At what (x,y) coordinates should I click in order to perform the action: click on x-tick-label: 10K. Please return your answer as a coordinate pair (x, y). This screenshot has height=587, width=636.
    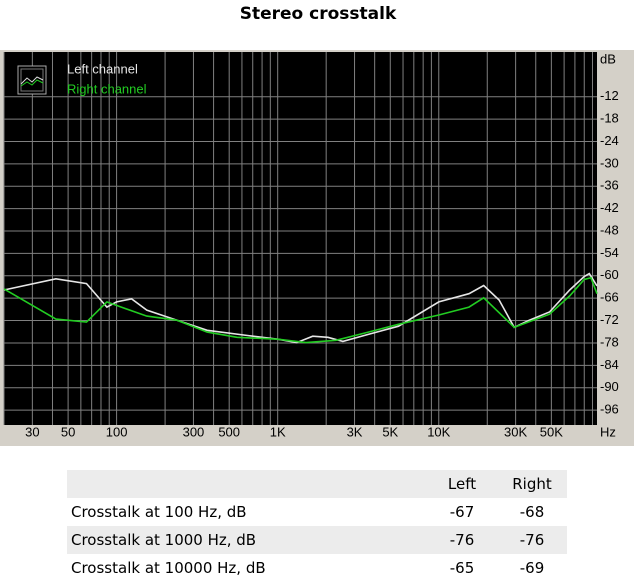
    Looking at the image, I should click on (438, 431).